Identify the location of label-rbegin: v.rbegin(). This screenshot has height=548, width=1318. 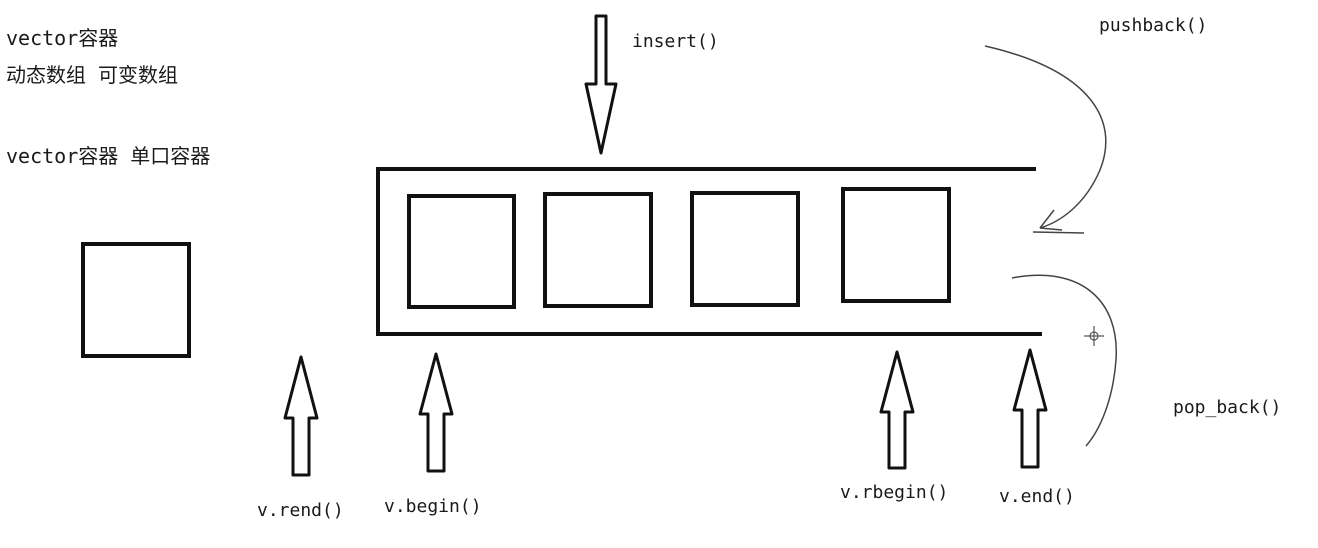
(894, 492).